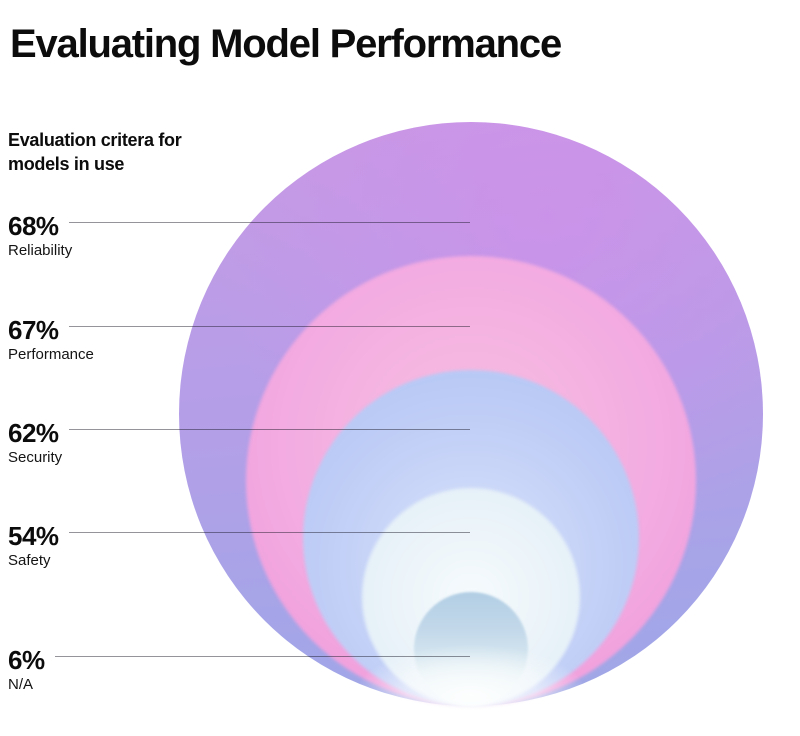  Describe the element at coordinates (29, 560) in the screenshot. I see `category-label: Safety` at that location.